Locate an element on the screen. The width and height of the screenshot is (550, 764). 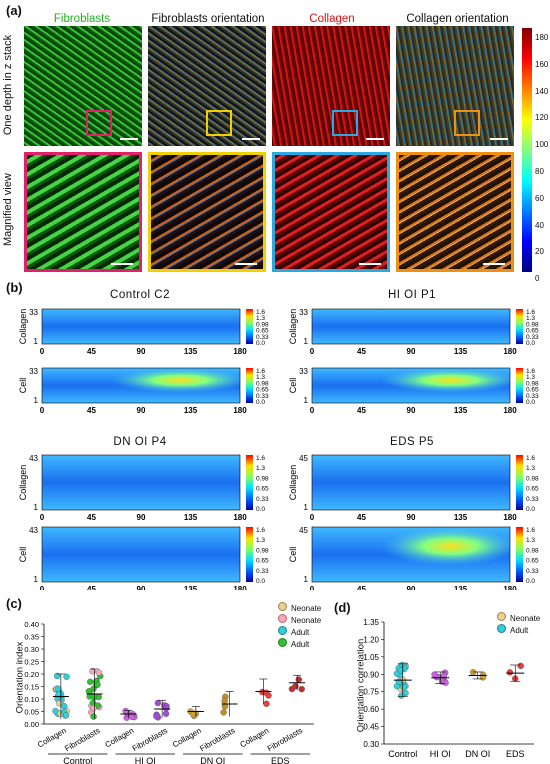
cb-tick: 140 is located at coordinates (542, 91).